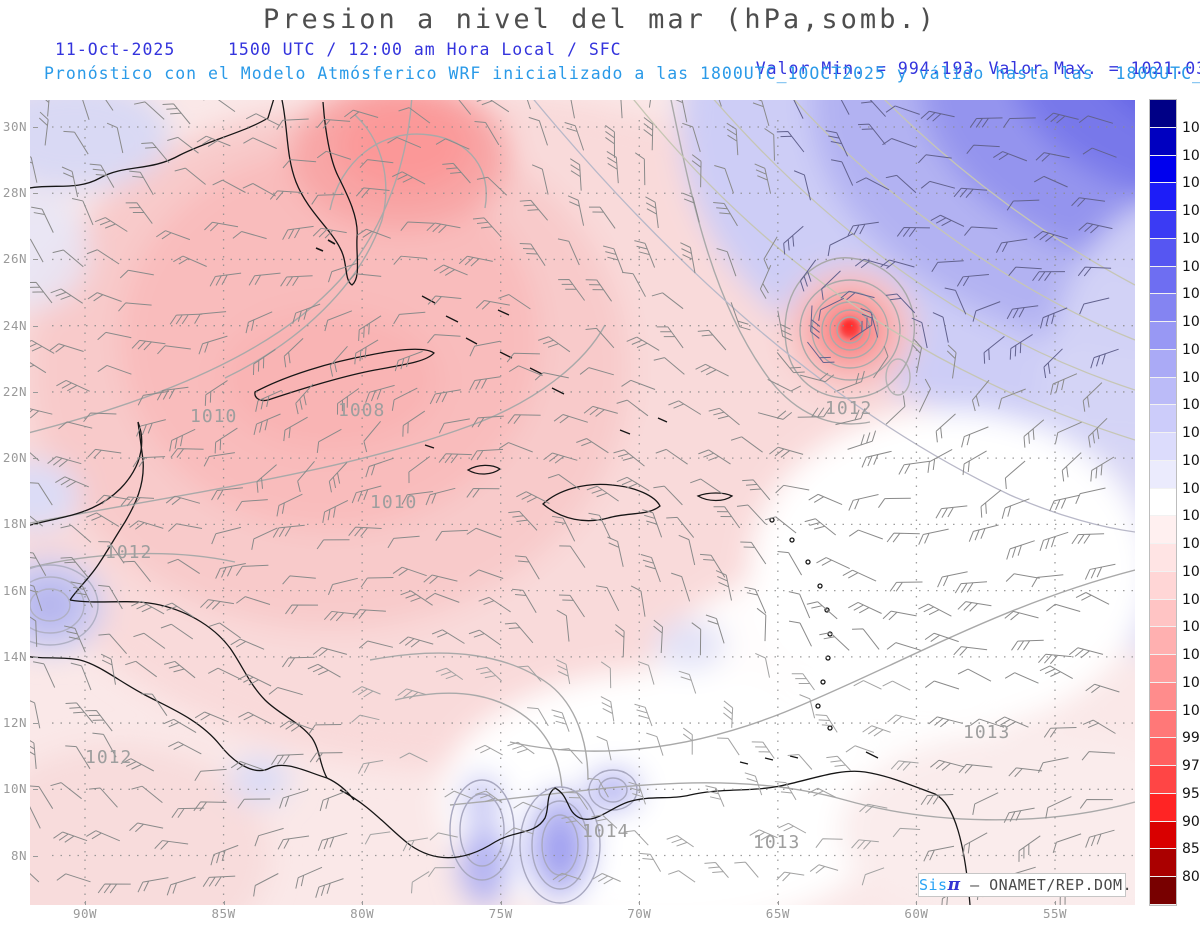 This screenshot has height=927, width=1200. What do you see at coordinates (85, 913) in the screenshot?
I see `lon-axis-label: 90W` at bounding box center [85, 913].